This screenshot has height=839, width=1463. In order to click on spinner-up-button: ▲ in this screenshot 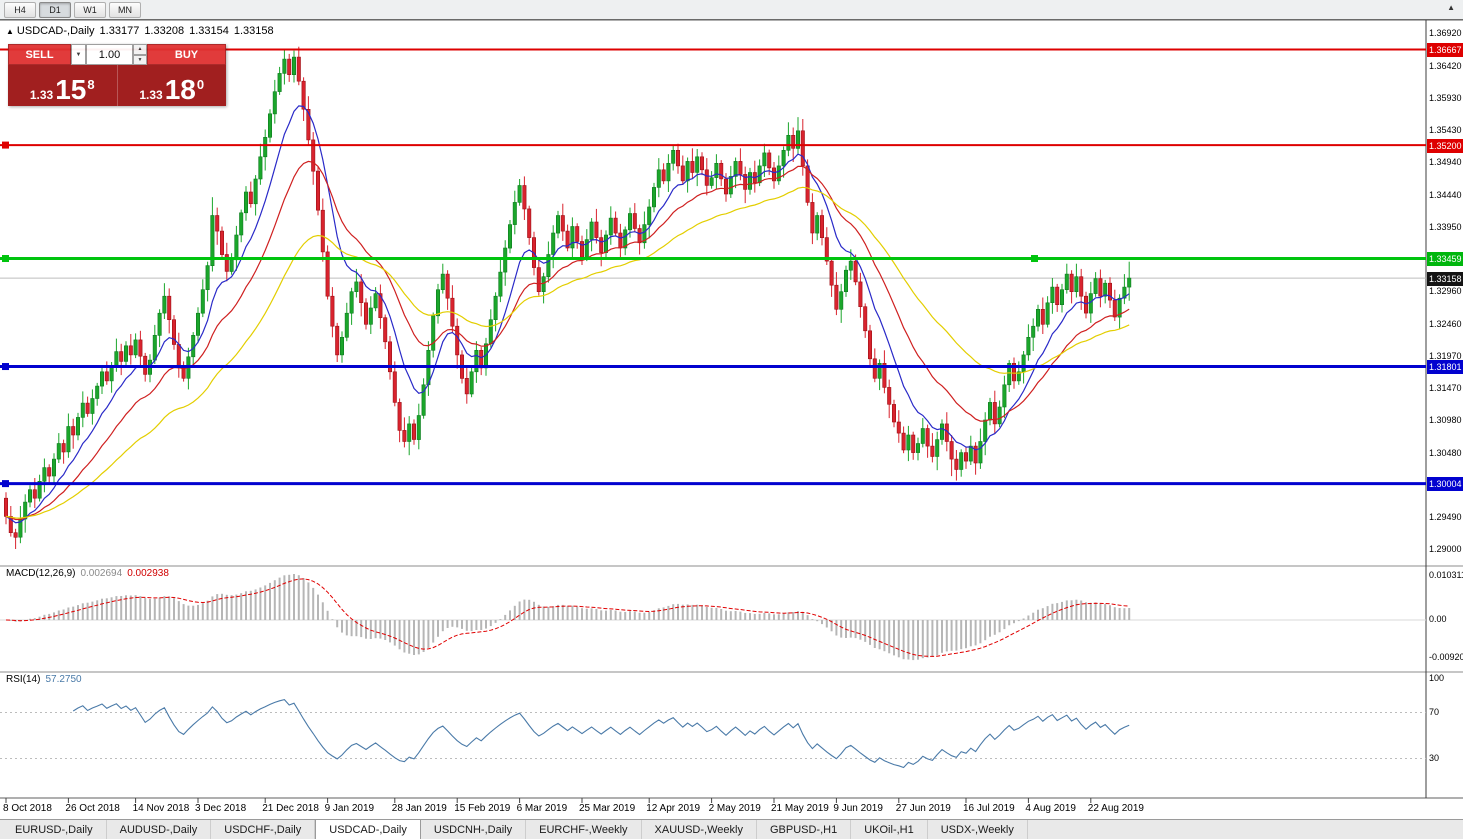, I will do `click(140, 49)`.